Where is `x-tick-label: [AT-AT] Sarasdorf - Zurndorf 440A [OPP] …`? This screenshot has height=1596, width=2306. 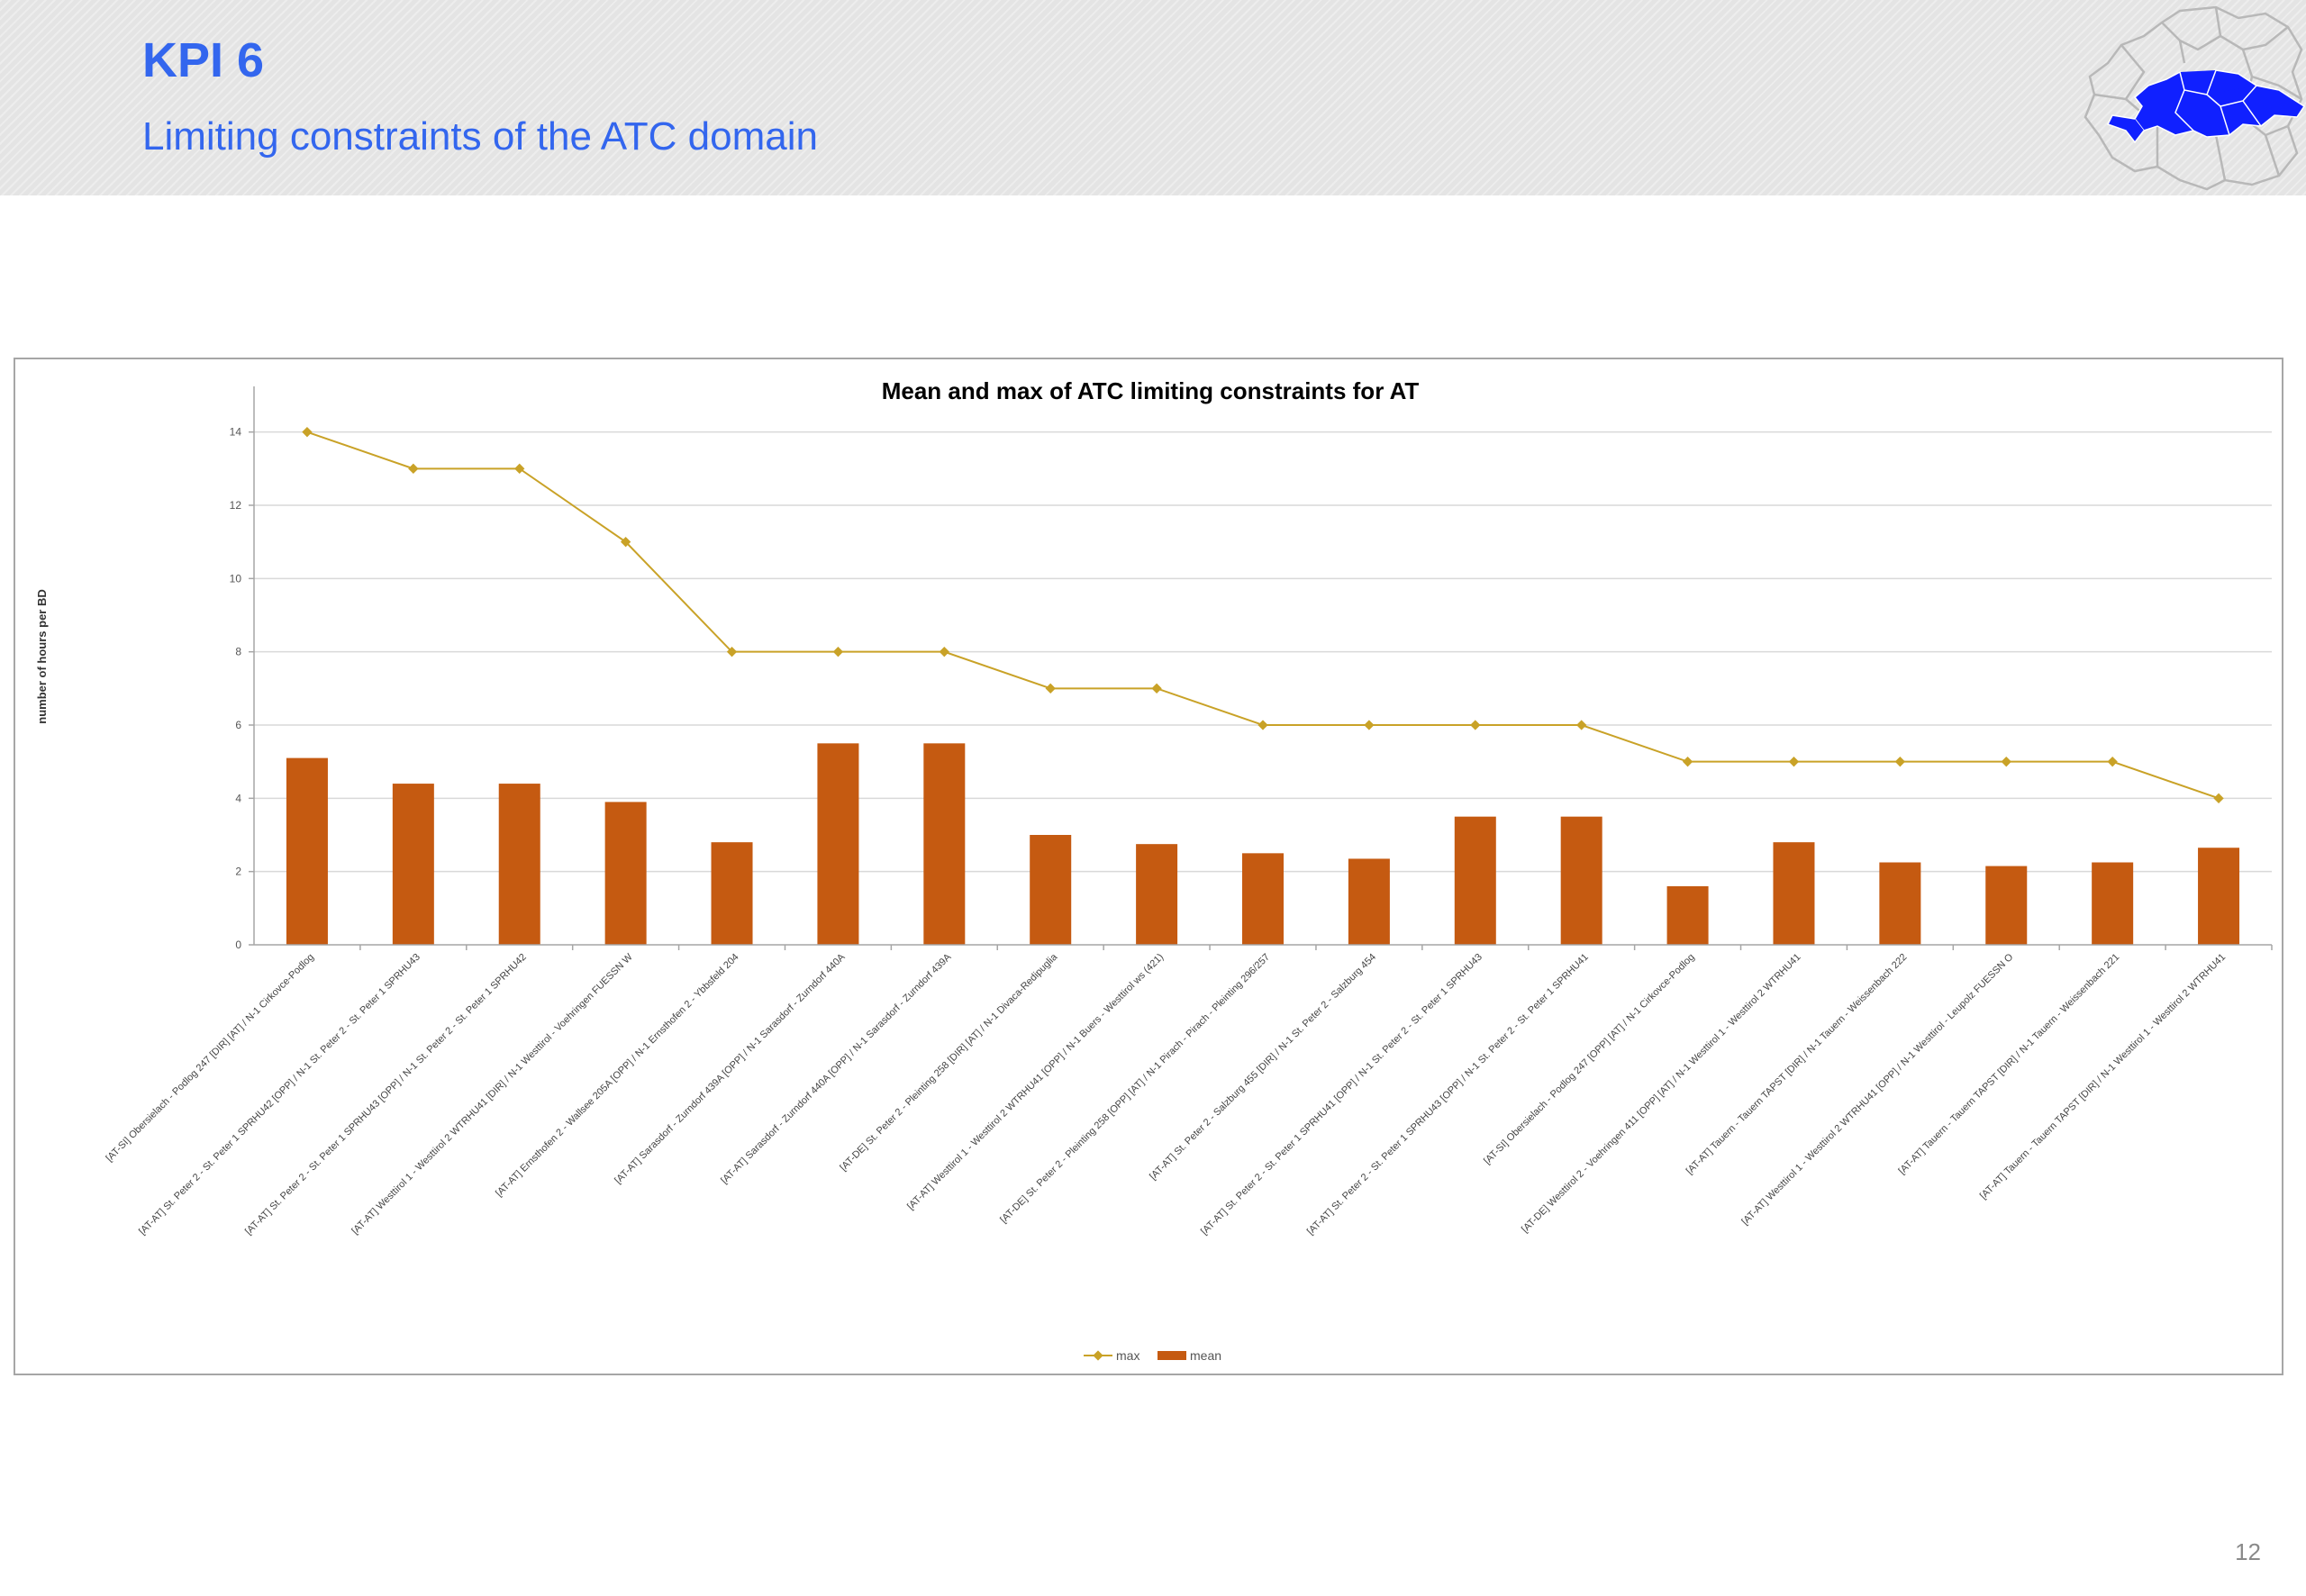
x-tick-label: [AT-AT] Sarasdorf - Zurndorf 440A [OPP] … is located at coordinates (836, 1068).